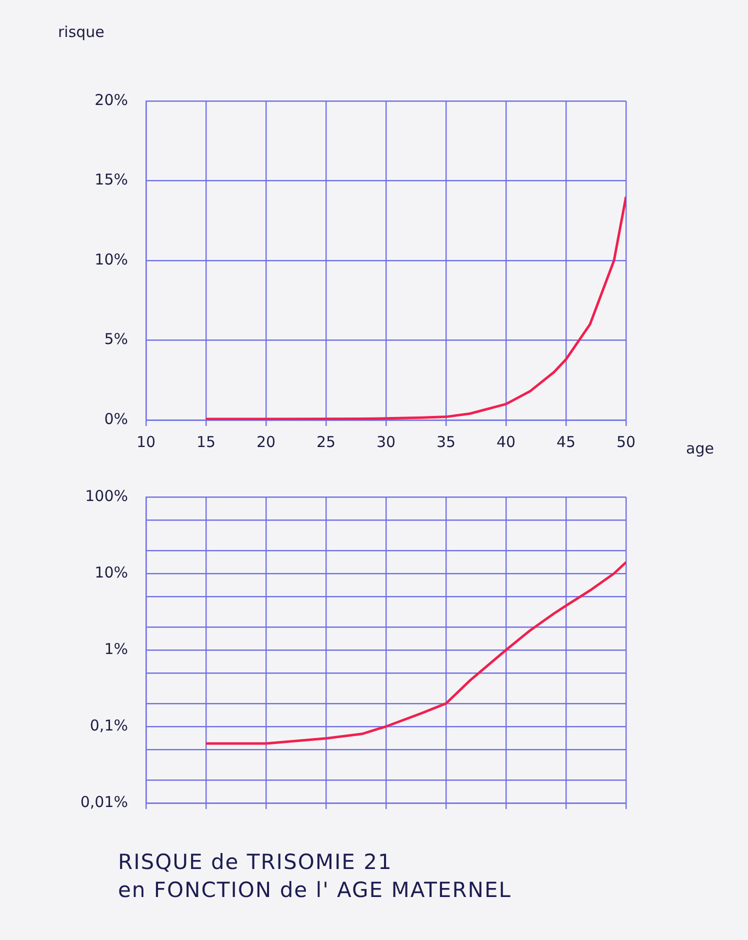 Image resolution: width=748 pixels, height=940 pixels. Describe the element at coordinates (116, 339) in the screenshot. I see `y-tick-label: 5%` at that location.